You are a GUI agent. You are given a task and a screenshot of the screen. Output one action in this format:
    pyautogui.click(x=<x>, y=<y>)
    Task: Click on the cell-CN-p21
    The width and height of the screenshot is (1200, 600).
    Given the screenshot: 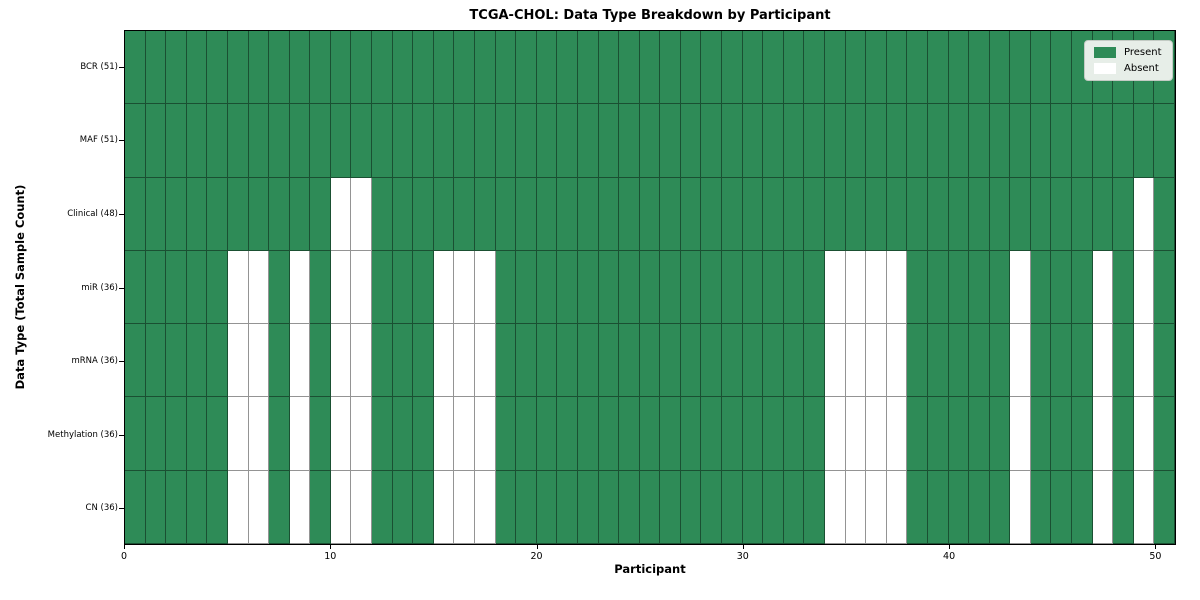 What is the action you would take?
    pyautogui.click(x=567, y=507)
    